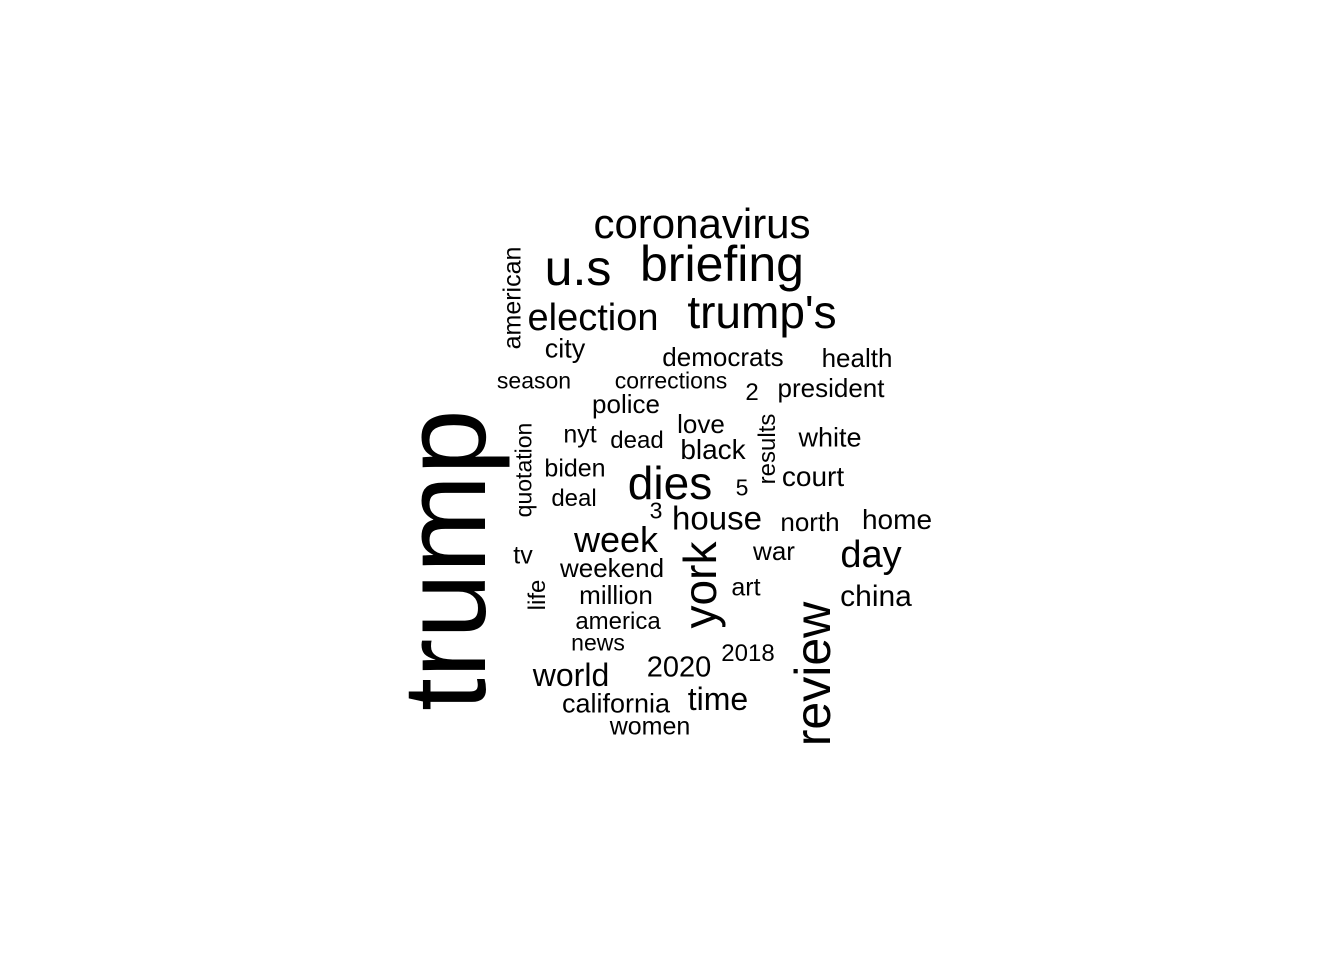  What do you see at coordinates (593, 318) in the screenshot?
I see `word-election: election` at bounding box center [593, 318].